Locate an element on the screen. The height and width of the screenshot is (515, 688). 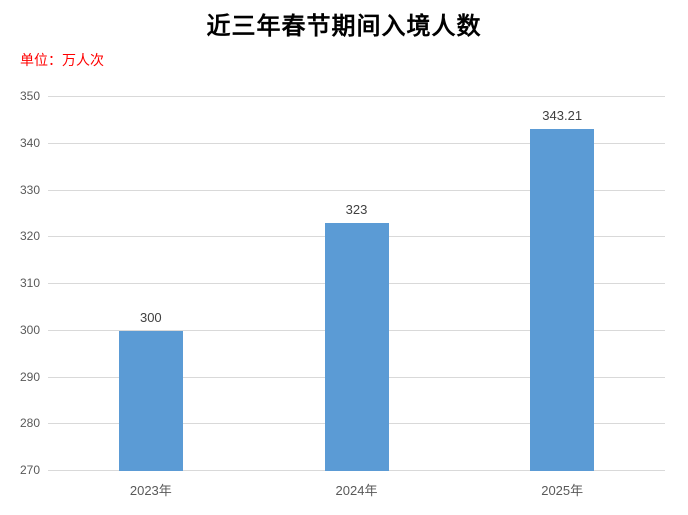
y-tick-label: 350 is located at coordinates (29, 96).